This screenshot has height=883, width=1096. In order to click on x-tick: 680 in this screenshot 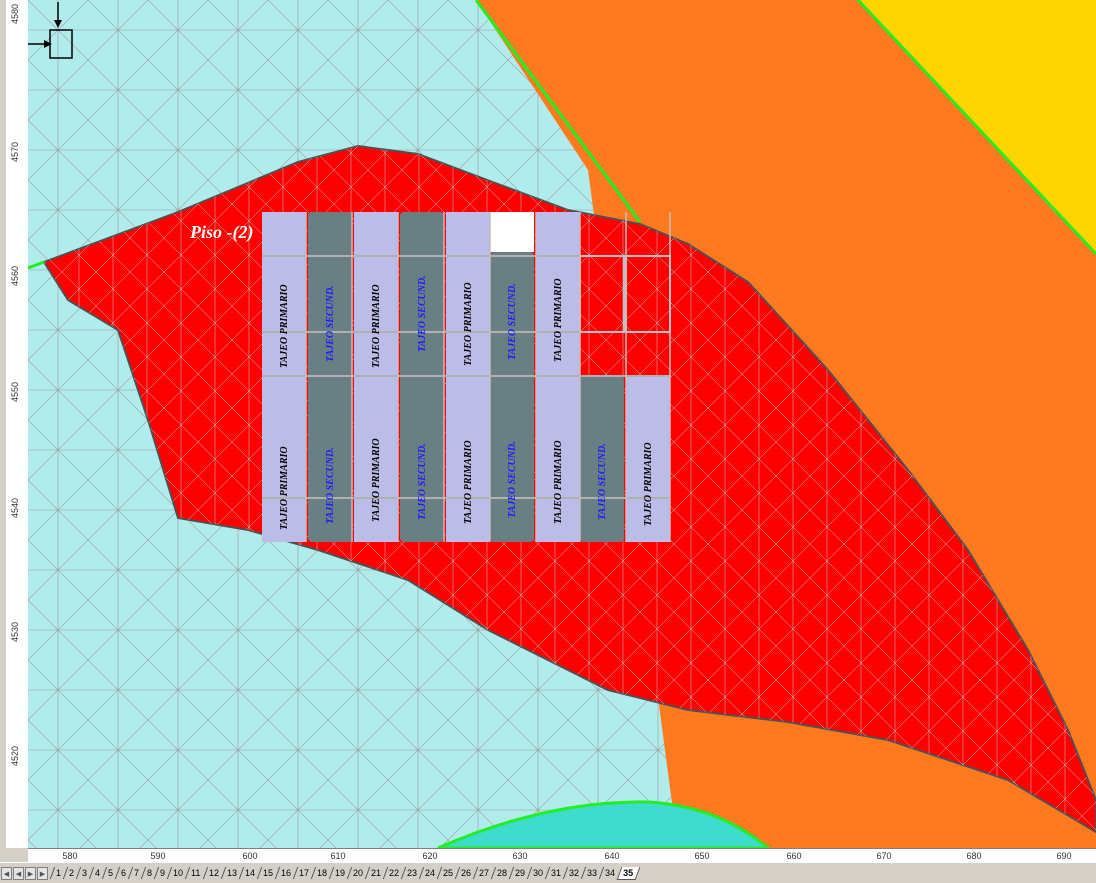, I will do `click(974, 856)`.